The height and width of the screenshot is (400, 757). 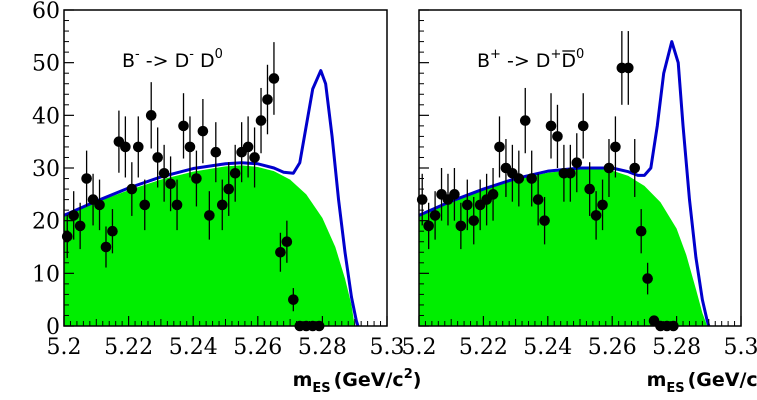 I want to click on y-tick-label: 60, so click(x=46, y=12).